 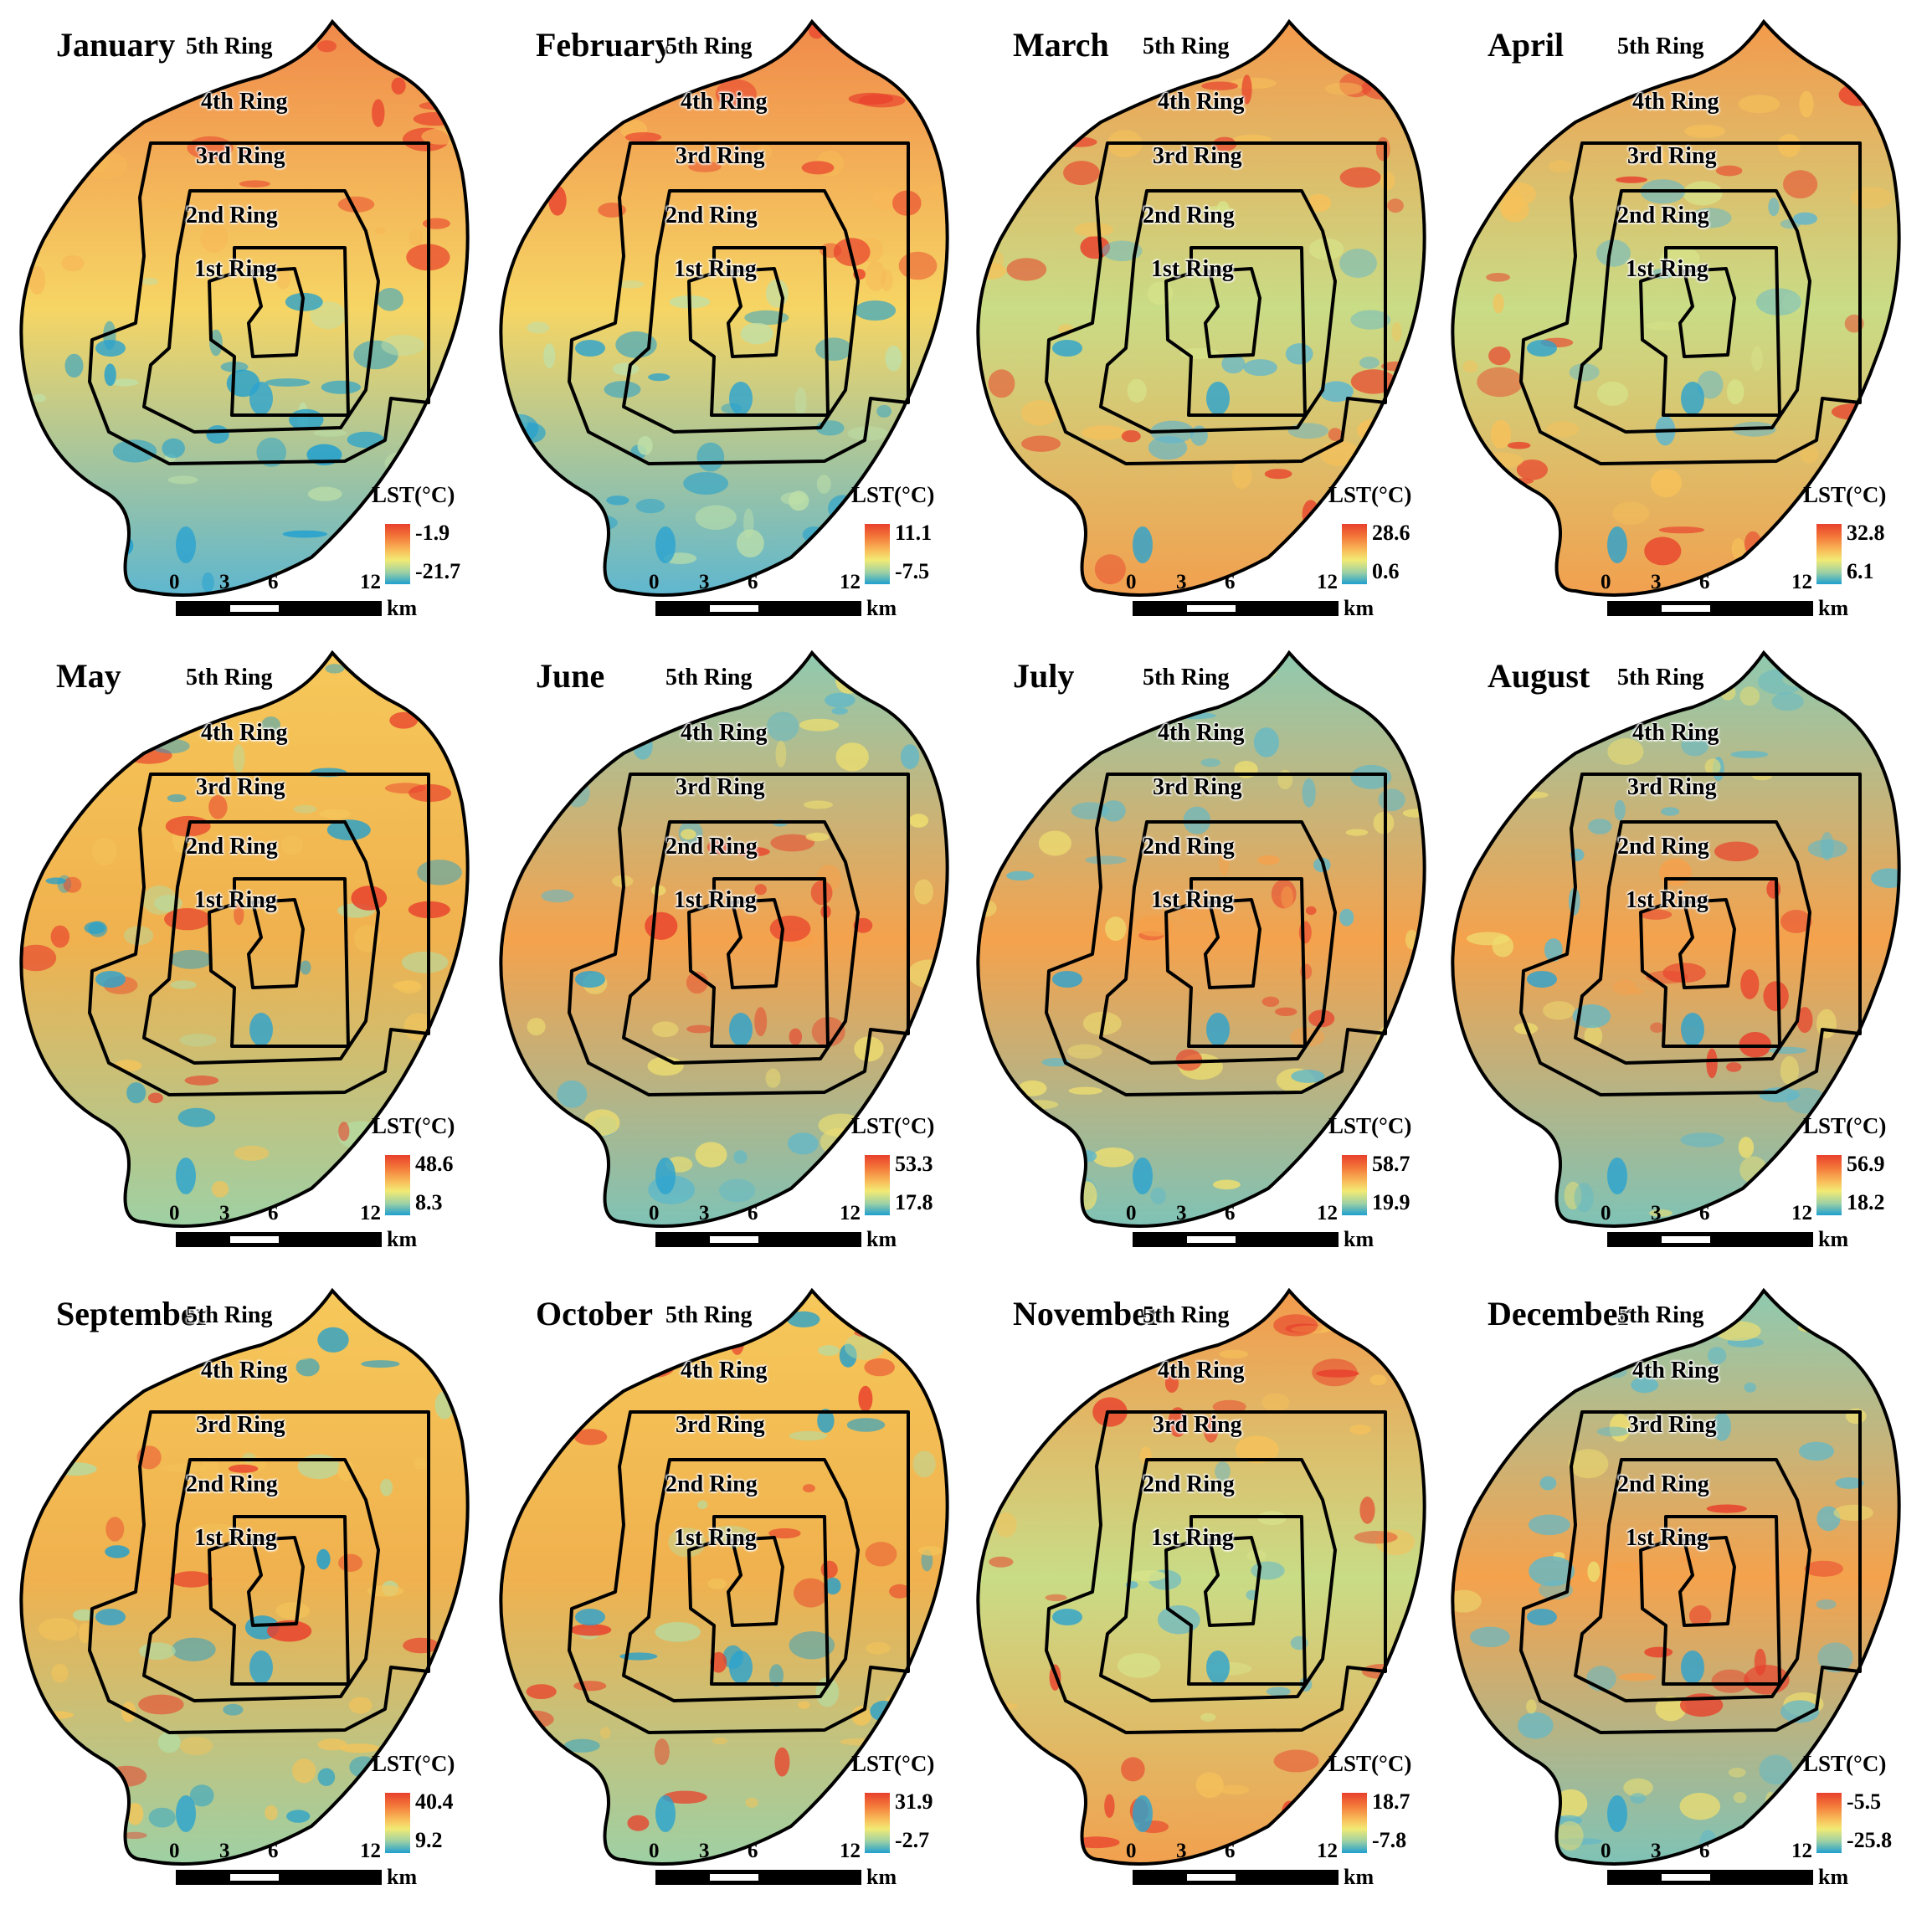 What do you see at coordinates (1087, 1313) in the screenshot?
I see `month-title: November` at bounding box center [1087, 1313].